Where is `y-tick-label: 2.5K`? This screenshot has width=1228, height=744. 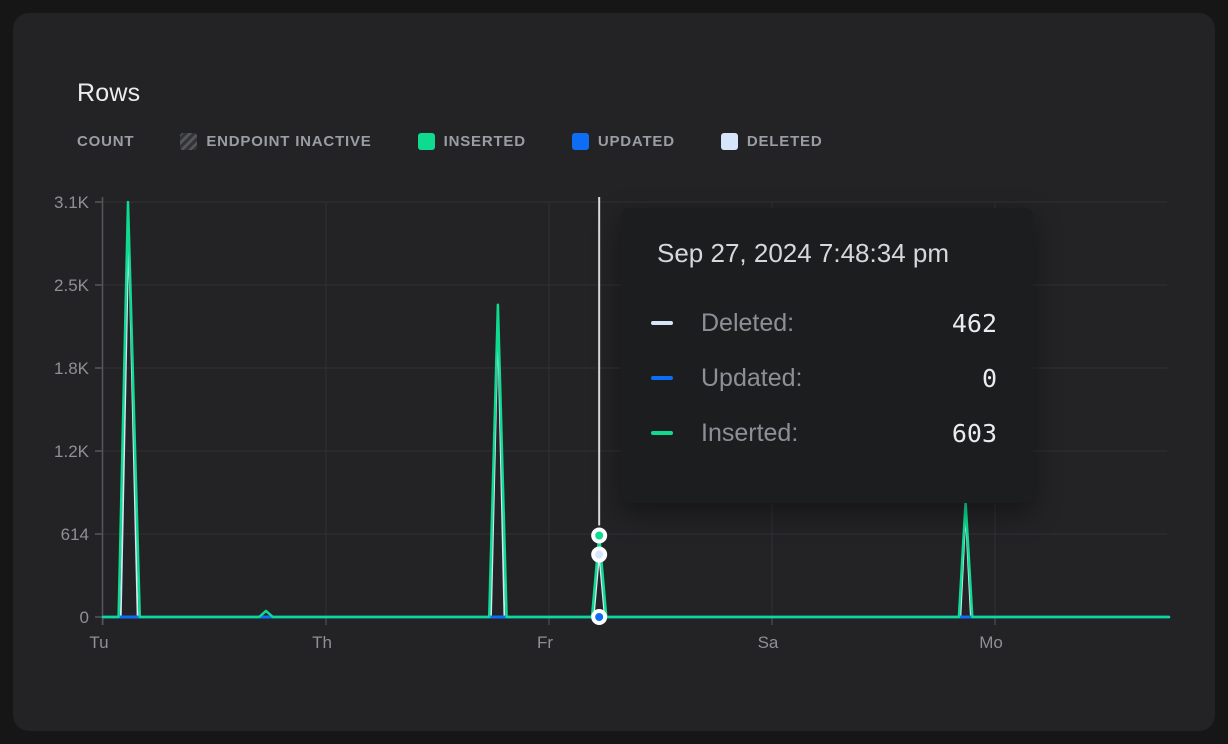 y-tick-label: 2.5K is located at coordinates (72, 285).